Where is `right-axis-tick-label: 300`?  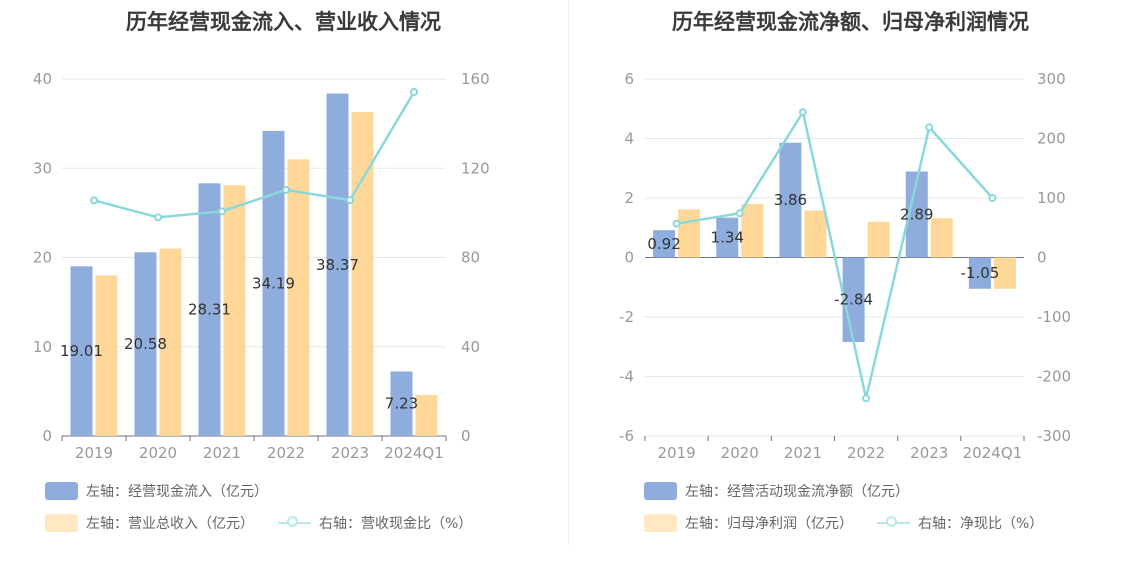
right-axis-tick-label: 300 is located at coordinates (1051, 79).